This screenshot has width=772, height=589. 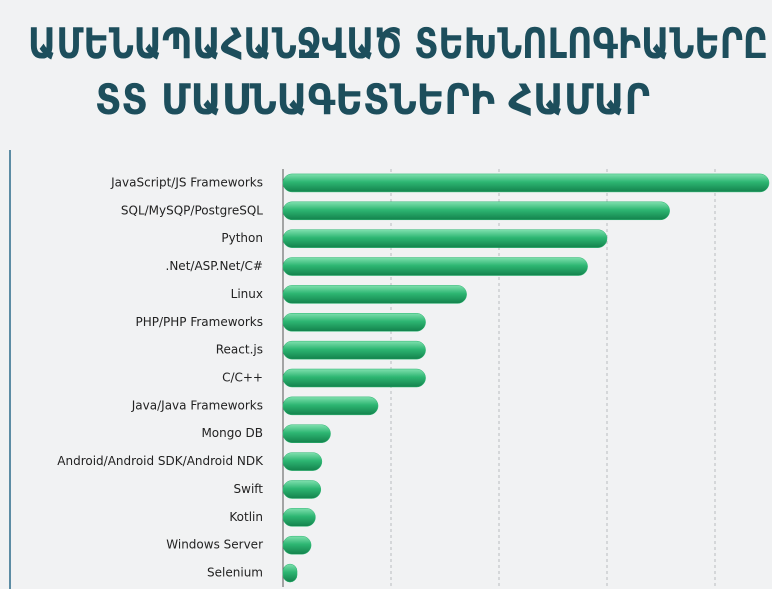 What do you see at coordinates (239, 350) in the screenshot?
I see `y-tick-label: React.js` at bounding box center [239, 350].